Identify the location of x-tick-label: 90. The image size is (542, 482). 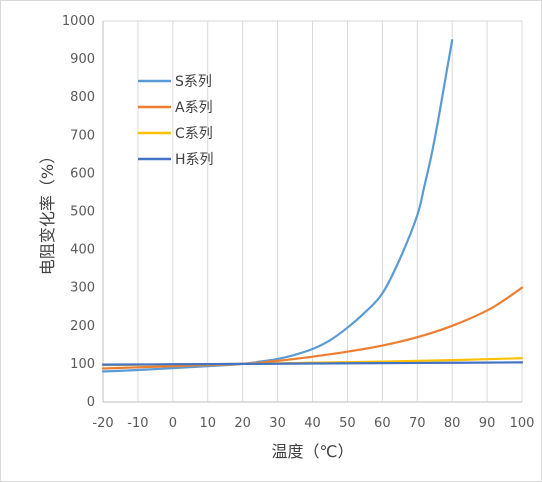
(487, 423).